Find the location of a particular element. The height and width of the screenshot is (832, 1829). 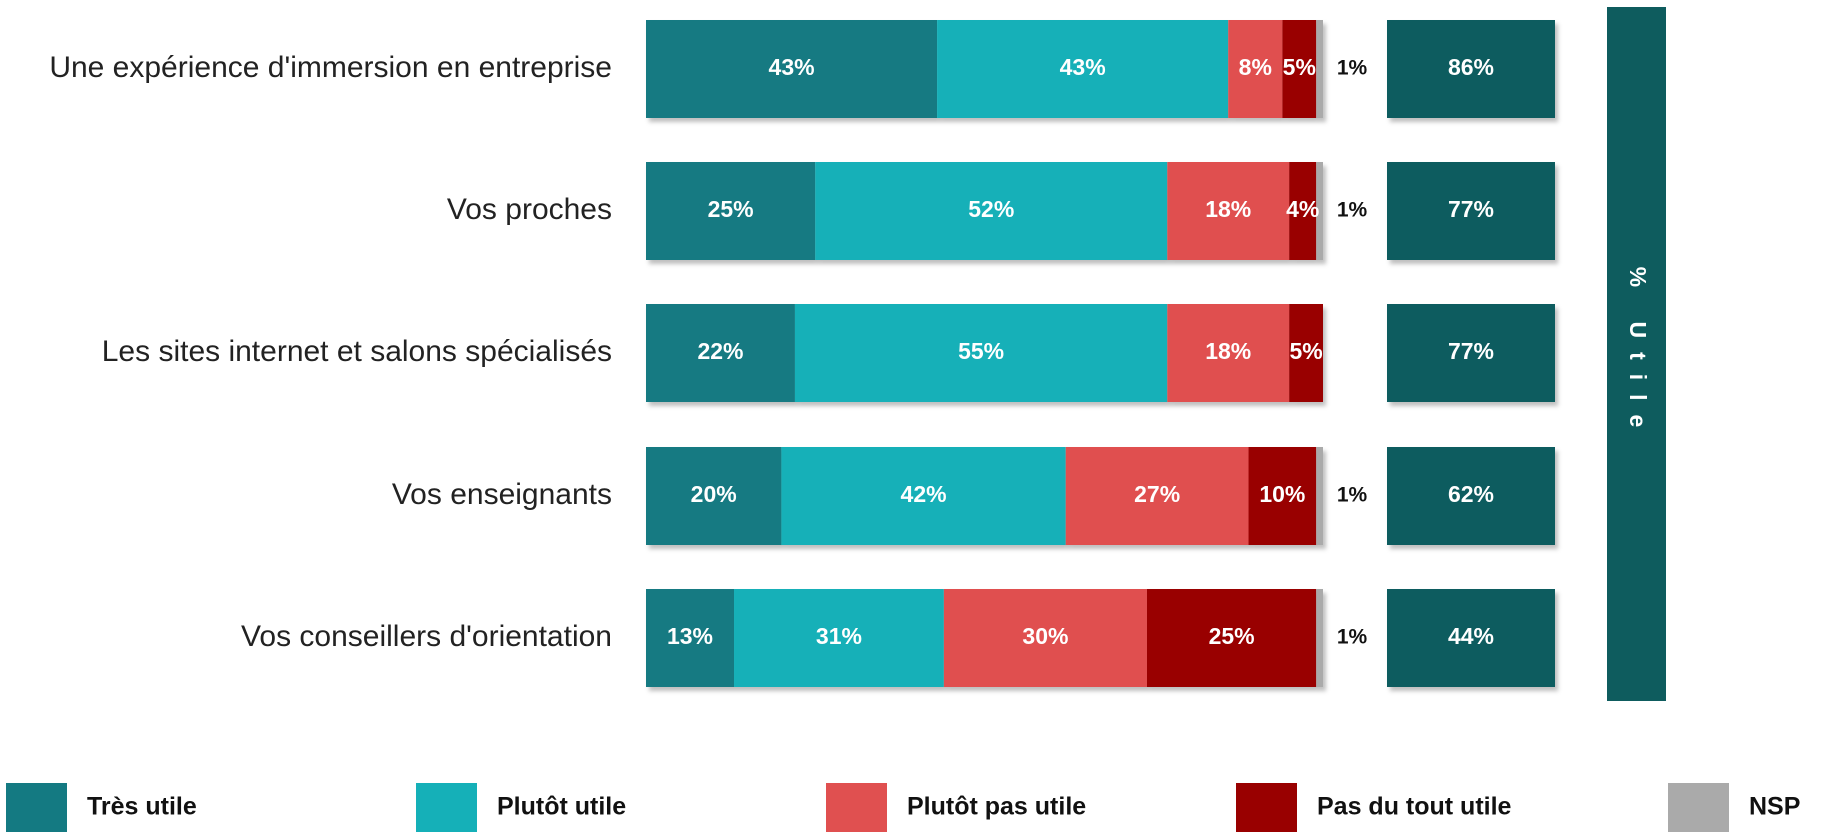

category-label: Une expérience d'immersion en entreprise is located at coordinates (330, 67).